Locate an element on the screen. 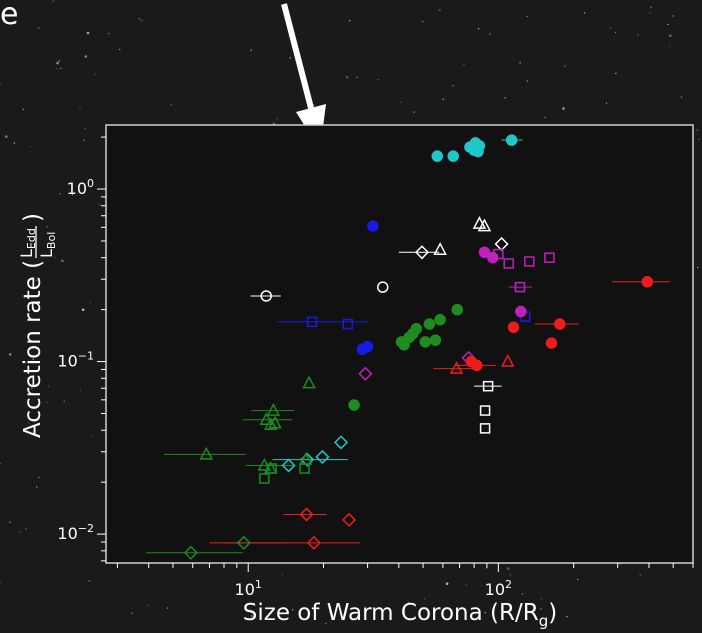 Image resolution: width=702 pixels, height=633 pixels. x-tick-label: 101 is located at coordinates (248, 588).